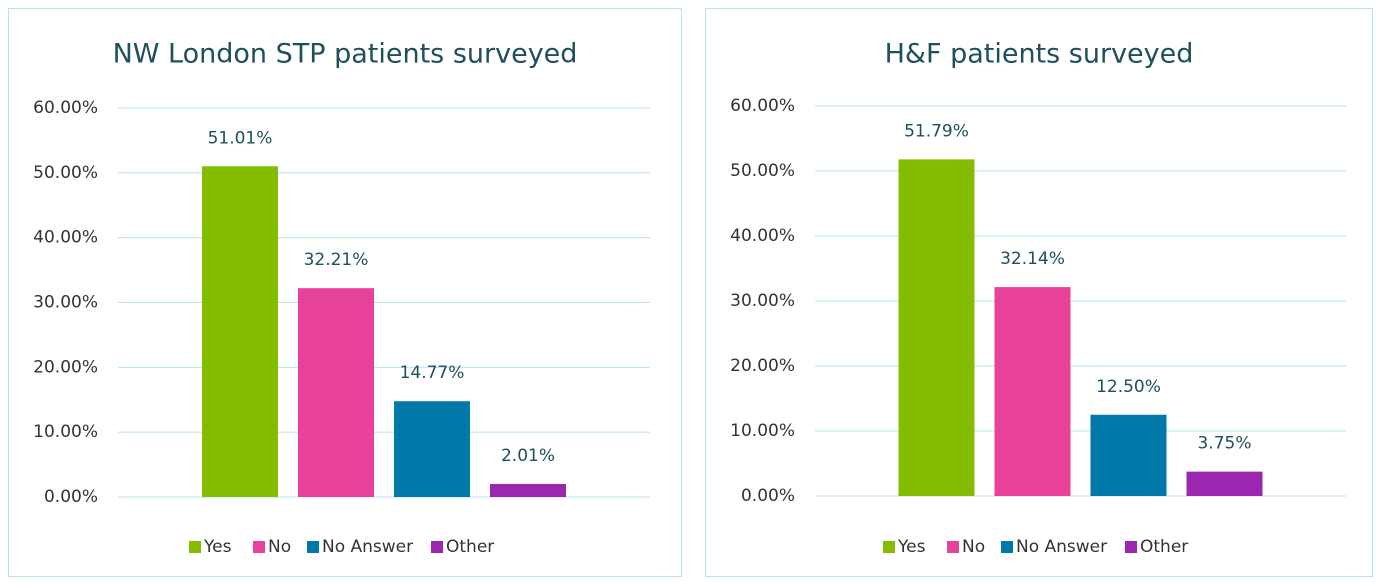  What do you see at coordinates (345, 54) in the screenshot?
I see `chart-title: NW London STP patients surveyed` at bounding box center [345, 54].